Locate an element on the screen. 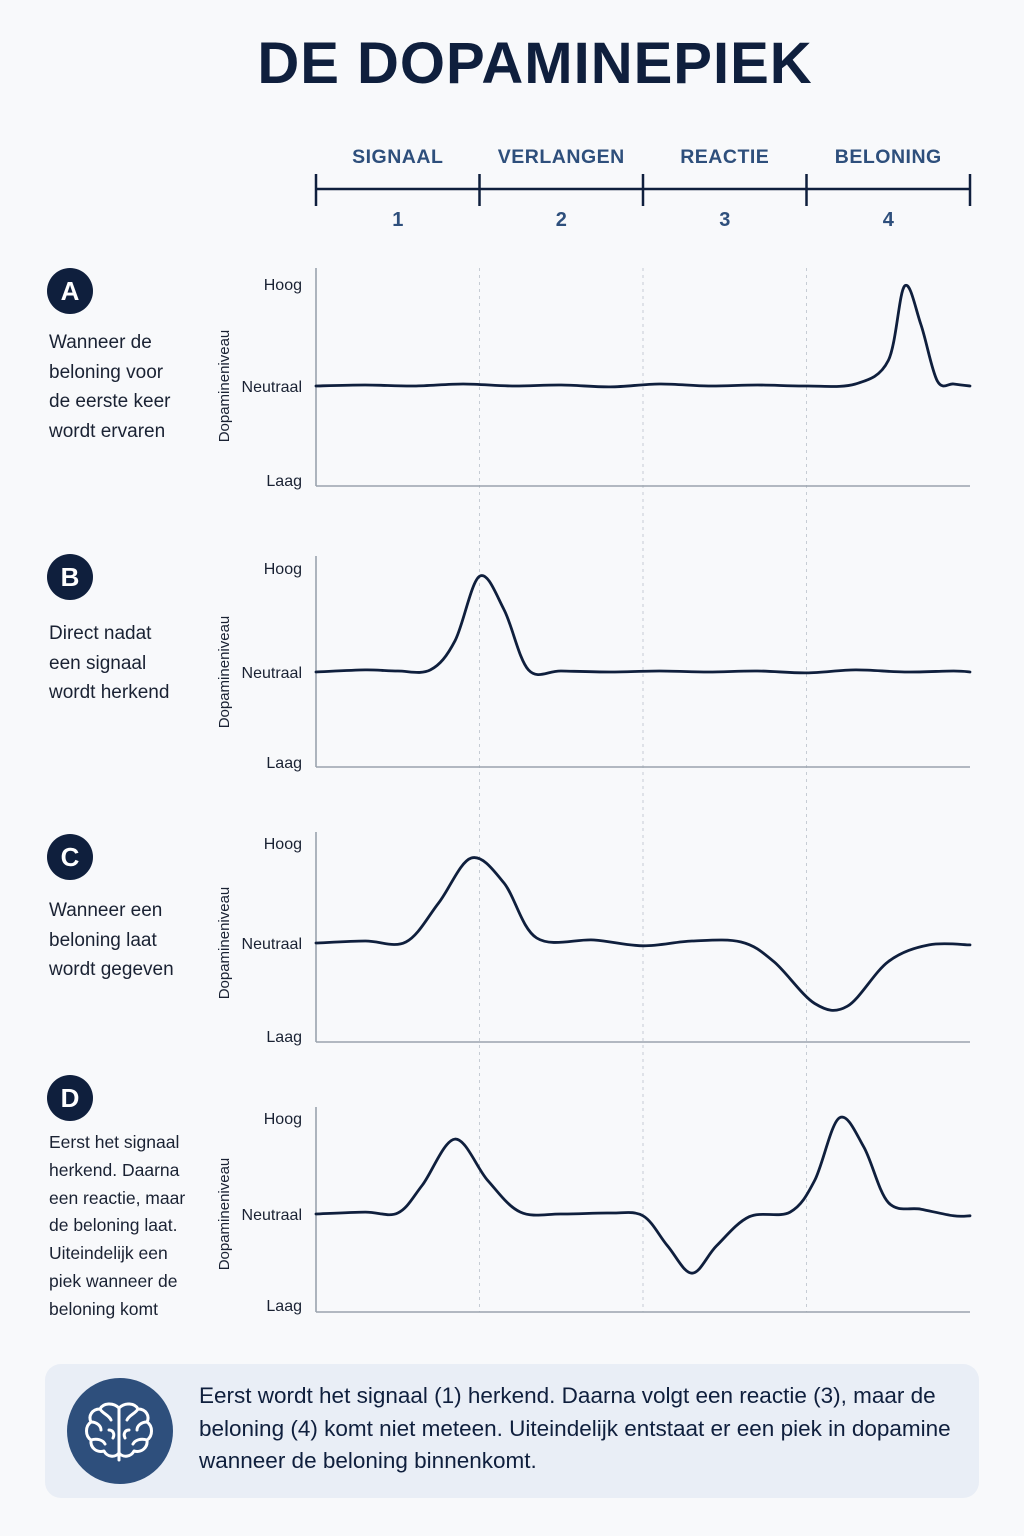  dopamine-line-c is located at coordinates (643, 934).